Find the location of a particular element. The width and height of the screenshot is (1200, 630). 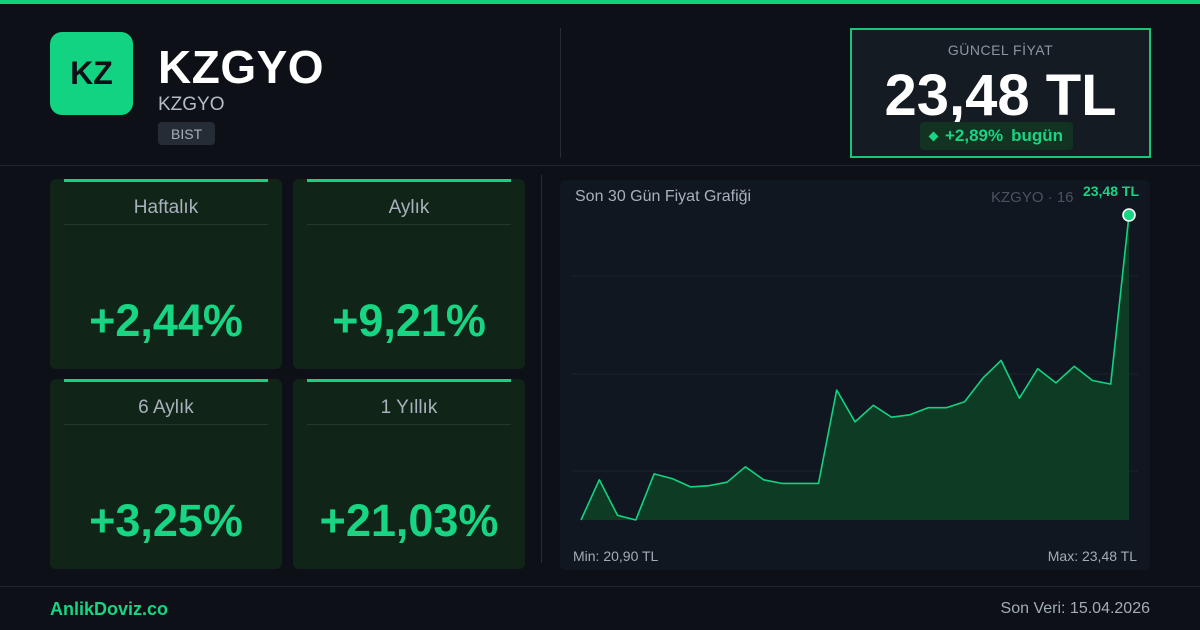

chart-last-value-label: 23,48 TL is located at coordinates (1111, 191).